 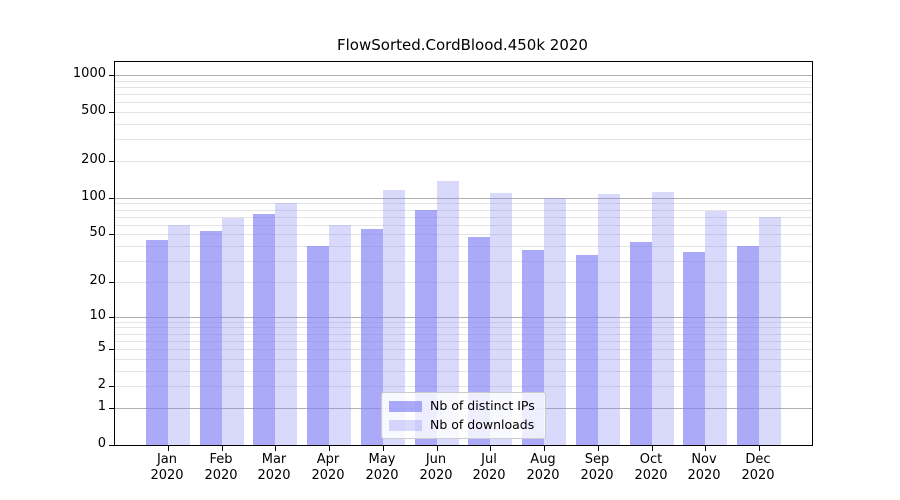 What do you see at coordinates (609, 319) in the screenshot?
I see `bar-nb-of-downloads-sep` at bounding box center [609, 319].